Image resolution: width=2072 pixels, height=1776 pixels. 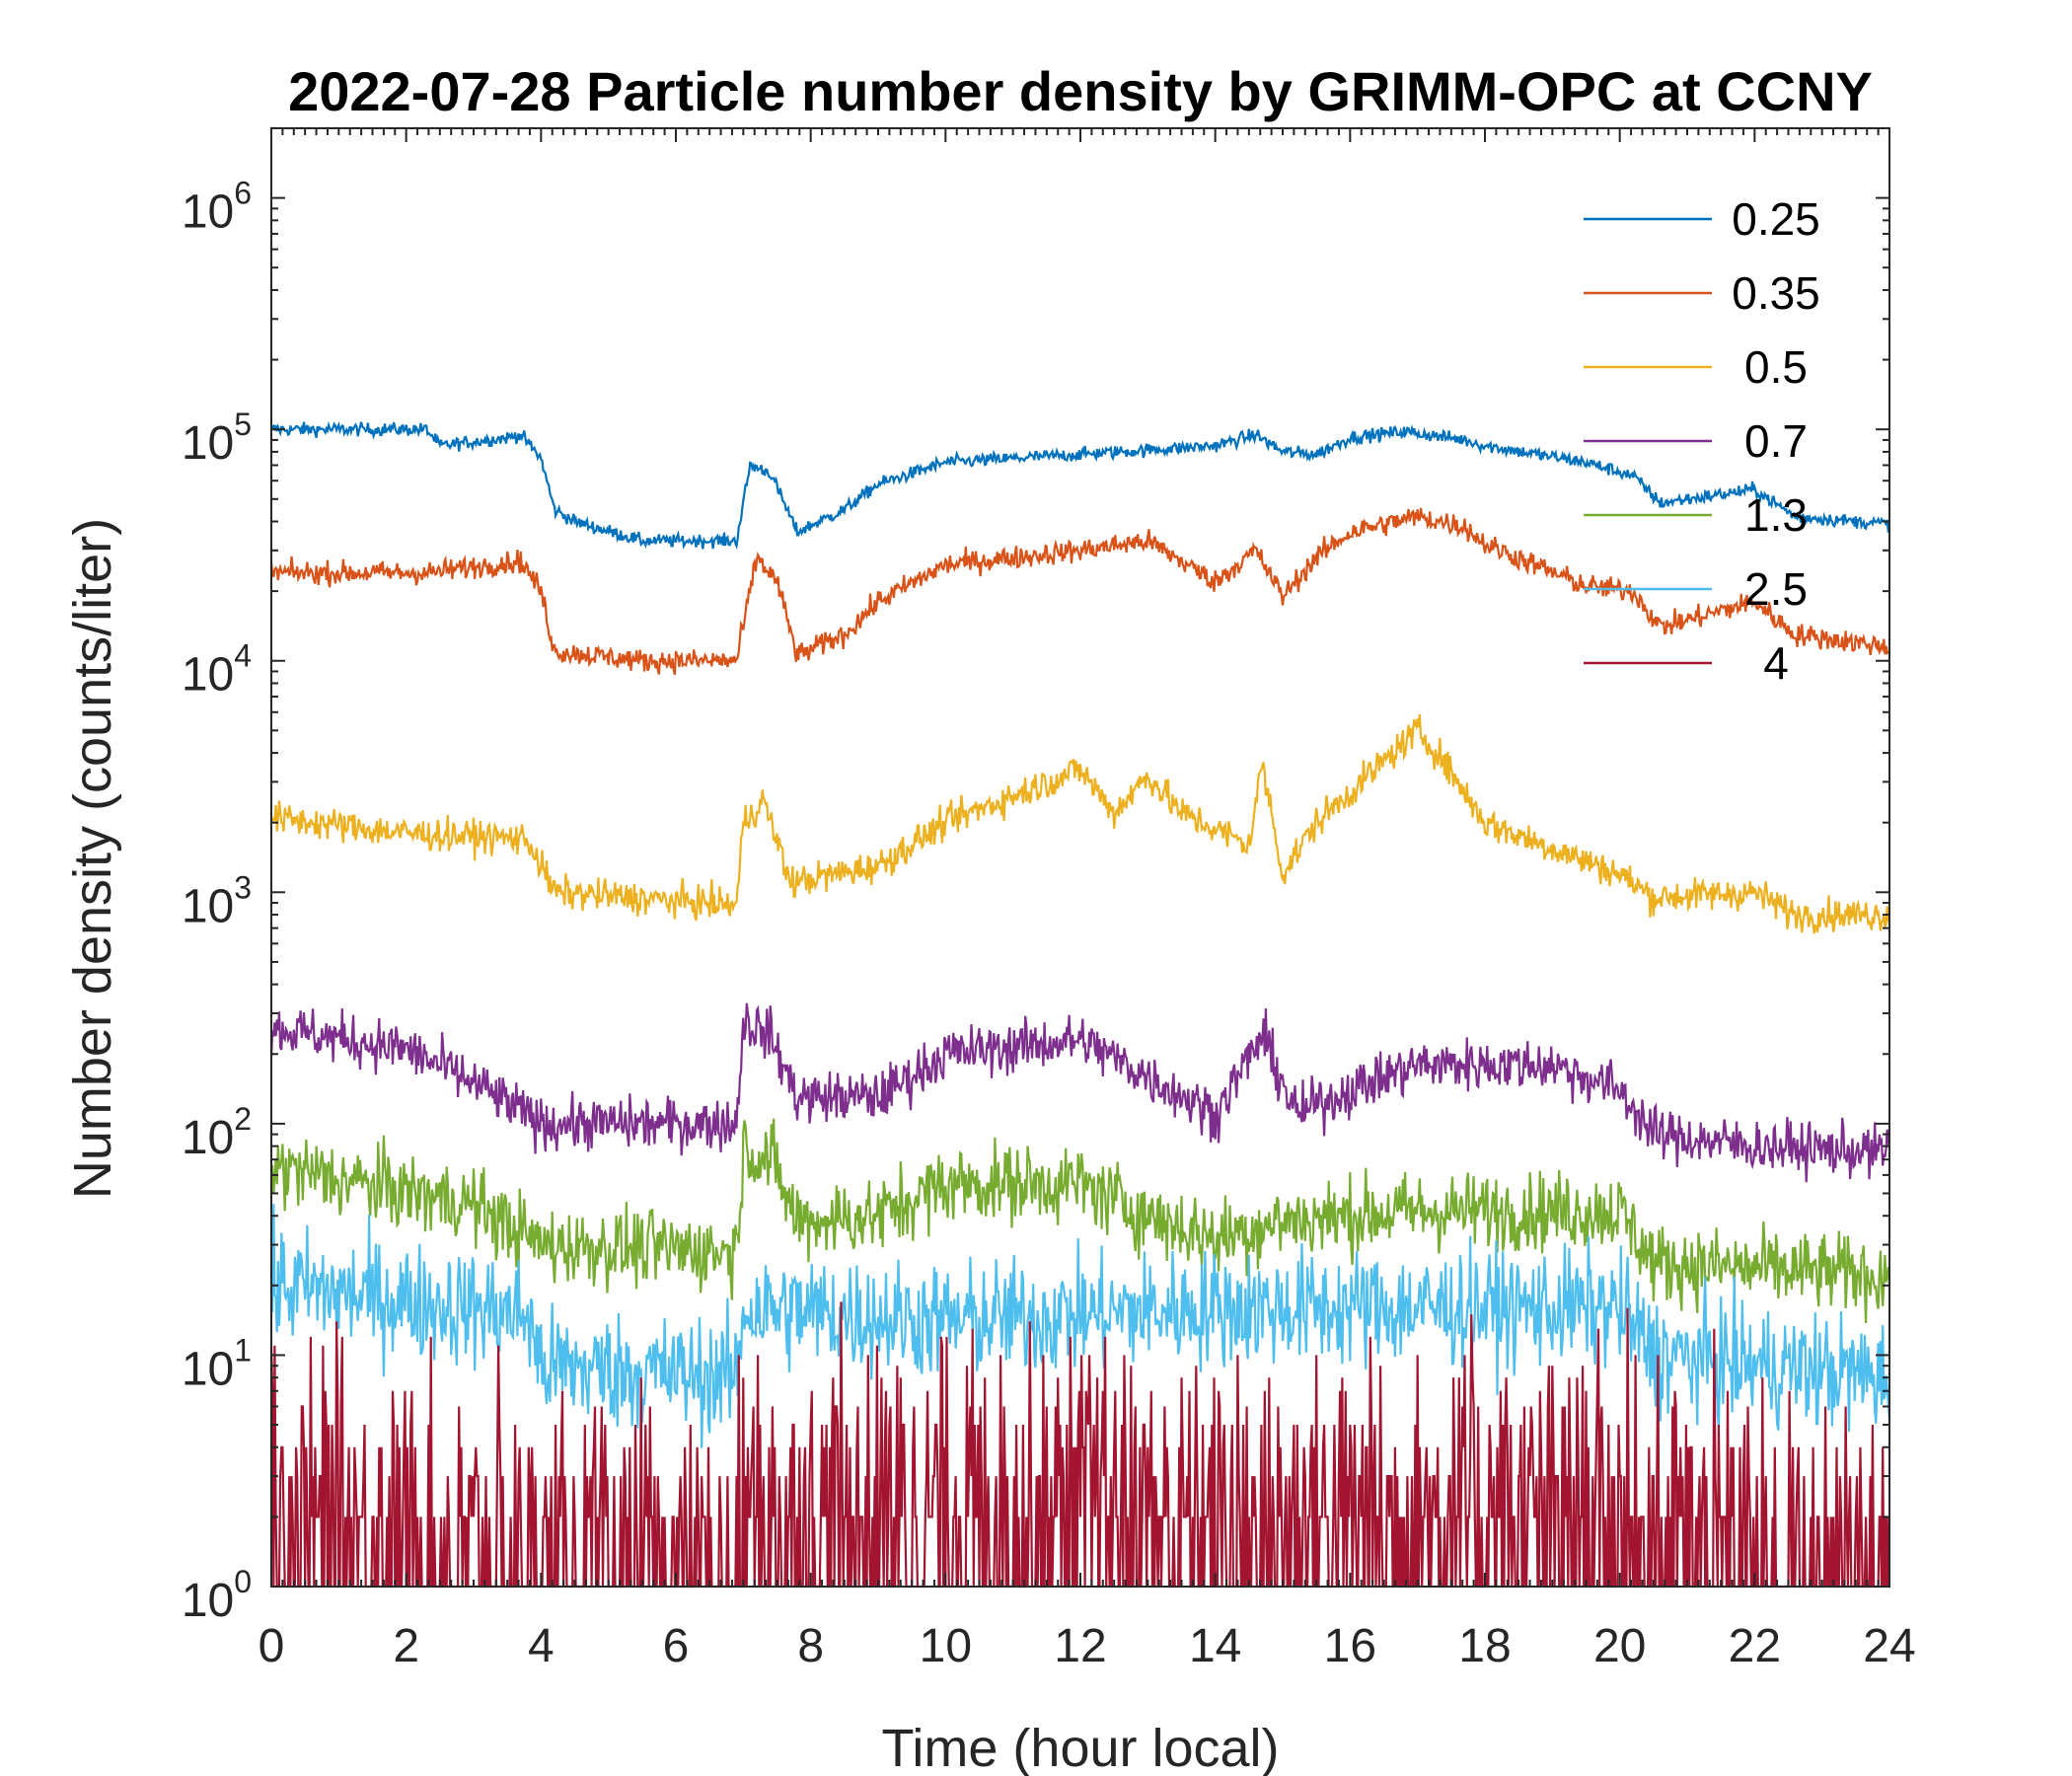 What do you see at coordinates (1776, 589) in the screenshot?
I see `legend-label: 2.5` at bounding box center [1776, 589].